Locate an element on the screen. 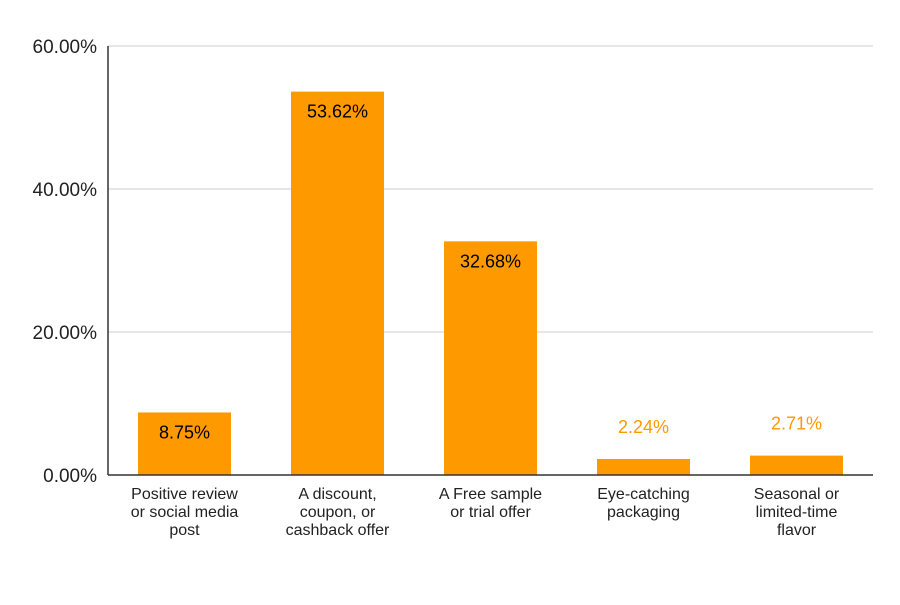 This screenshot has height=605, width=900. data-label: 53.62% is located at coordinates (337, 112).